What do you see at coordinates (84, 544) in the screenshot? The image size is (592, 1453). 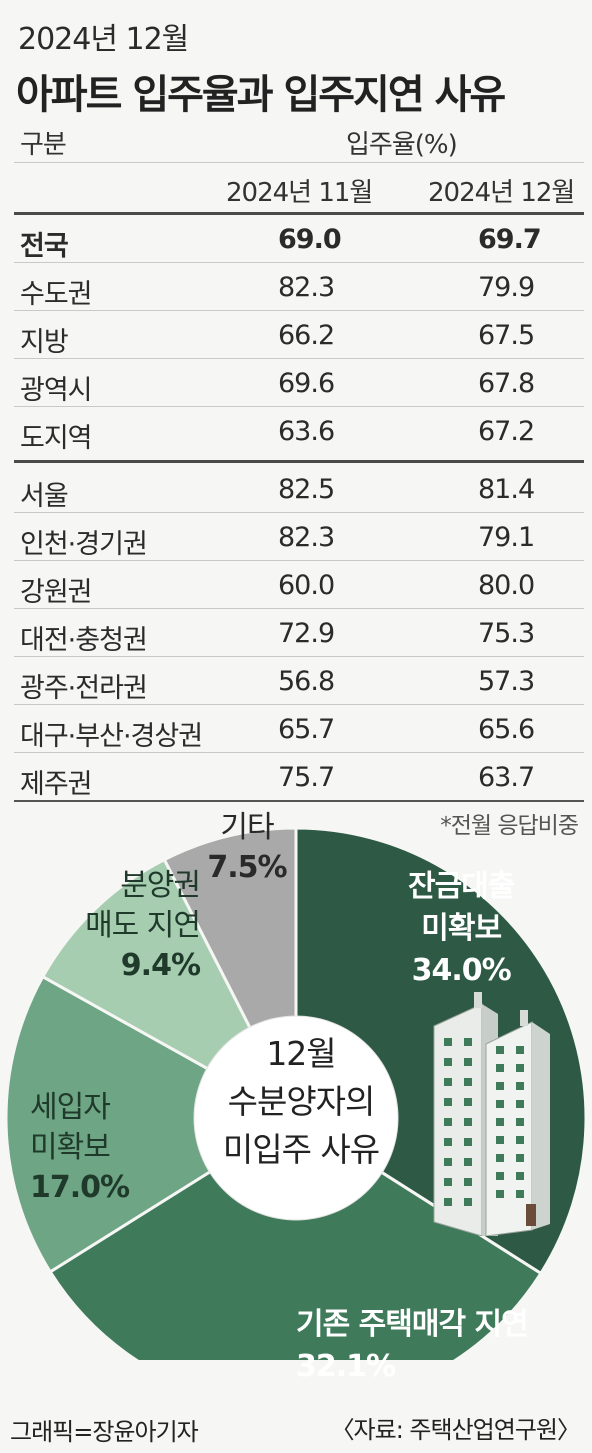 I see `row-label: 인천·경기권` at bounding box center [84, 544].